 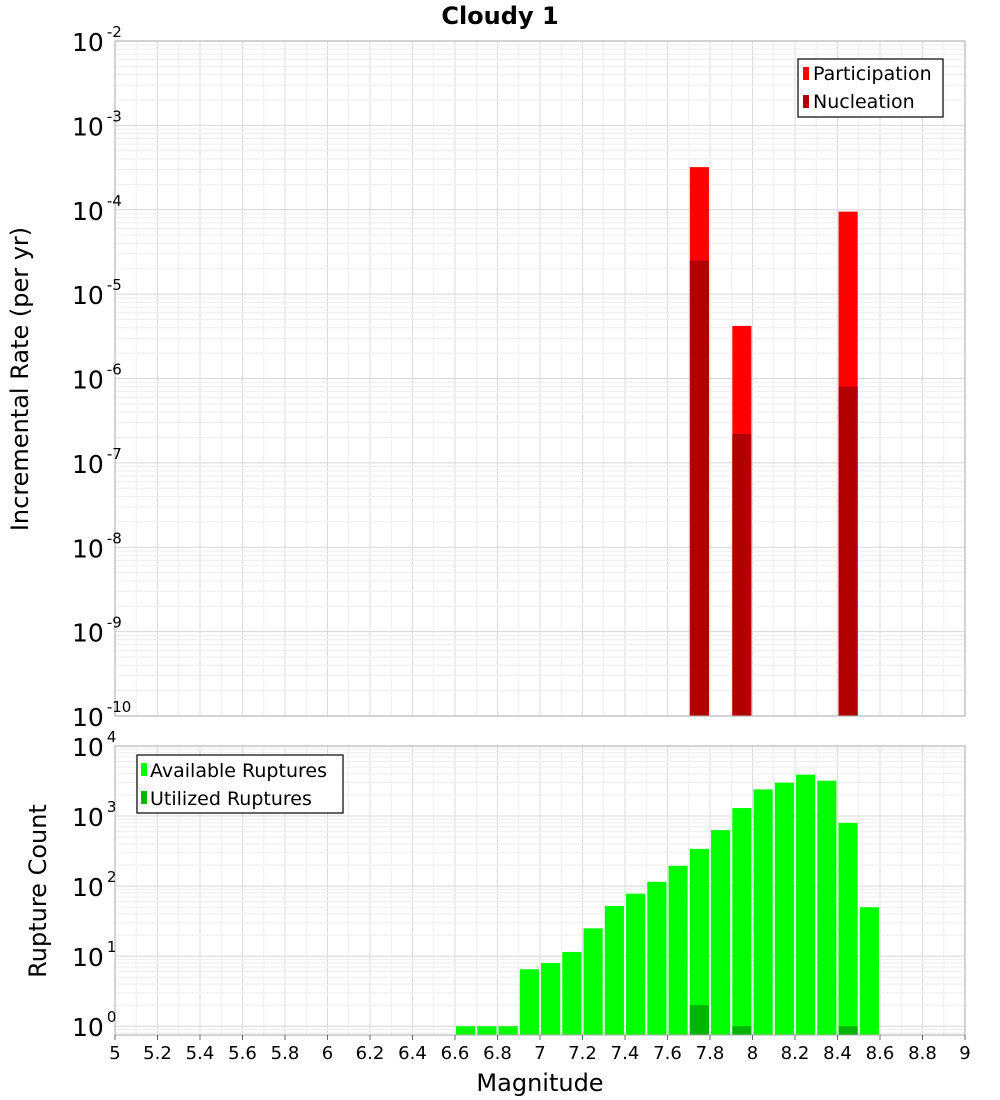 I want to click on top-legend: Participation Nucleation, so click(x=870, y=88).